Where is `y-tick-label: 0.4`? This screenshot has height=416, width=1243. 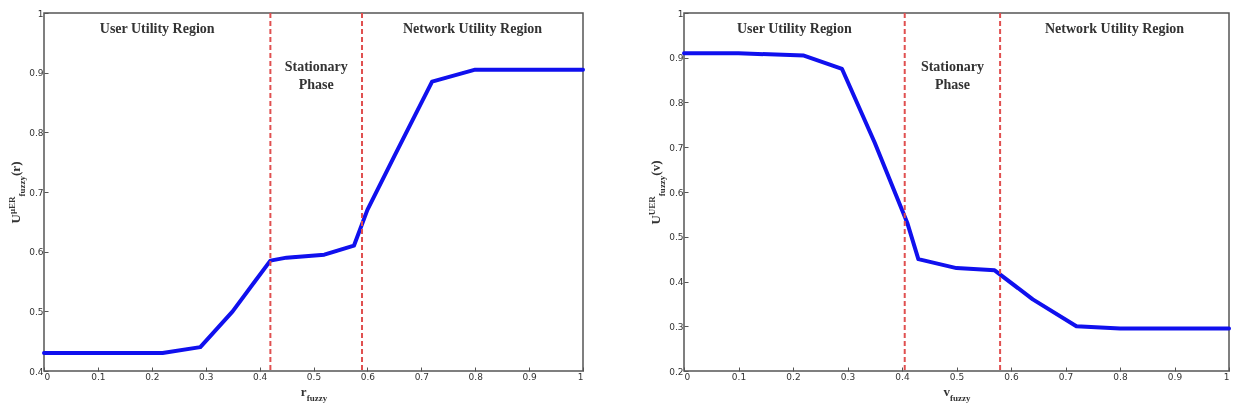 y-tick-label: 0.4 is located at coordinates (676, 282).